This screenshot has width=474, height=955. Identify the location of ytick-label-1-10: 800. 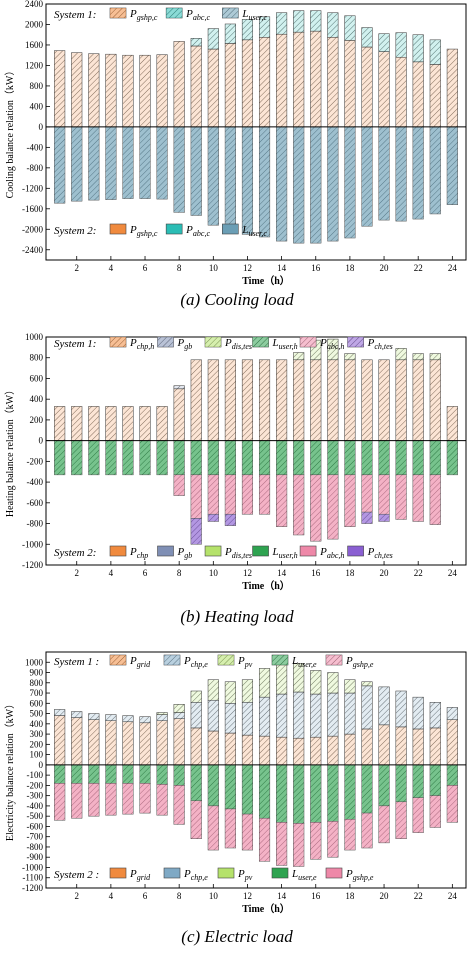
(37, 358).